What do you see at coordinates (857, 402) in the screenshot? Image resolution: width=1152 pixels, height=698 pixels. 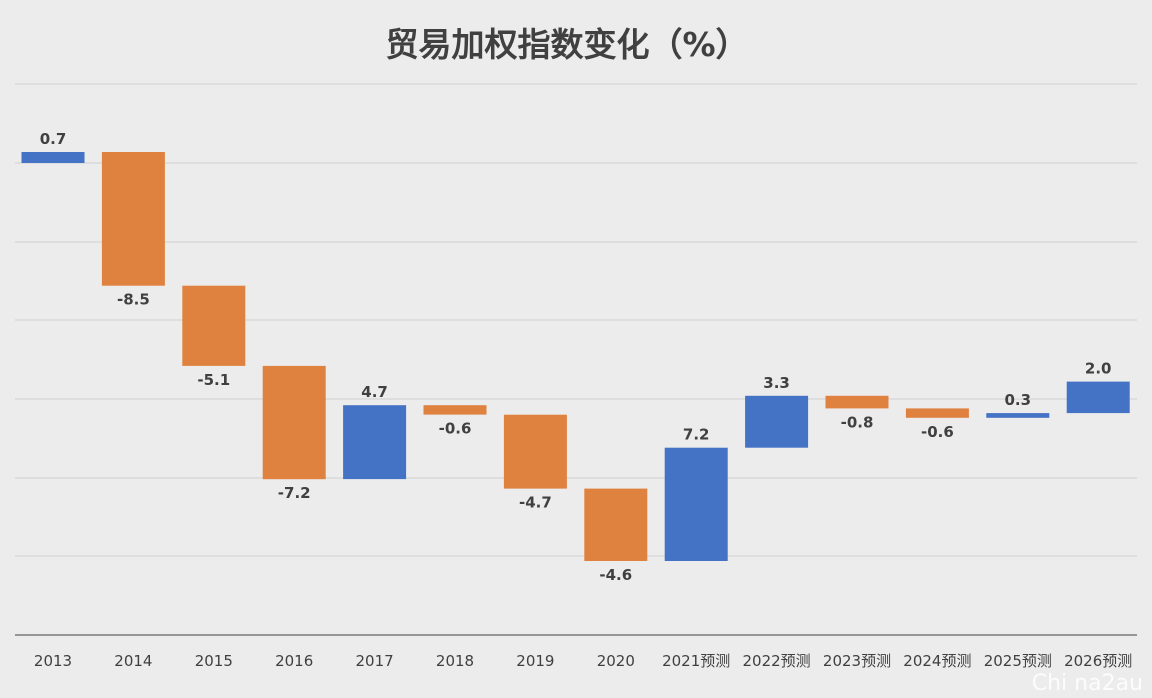 I see `bar-2023预测` at bounding box center [857, 402].